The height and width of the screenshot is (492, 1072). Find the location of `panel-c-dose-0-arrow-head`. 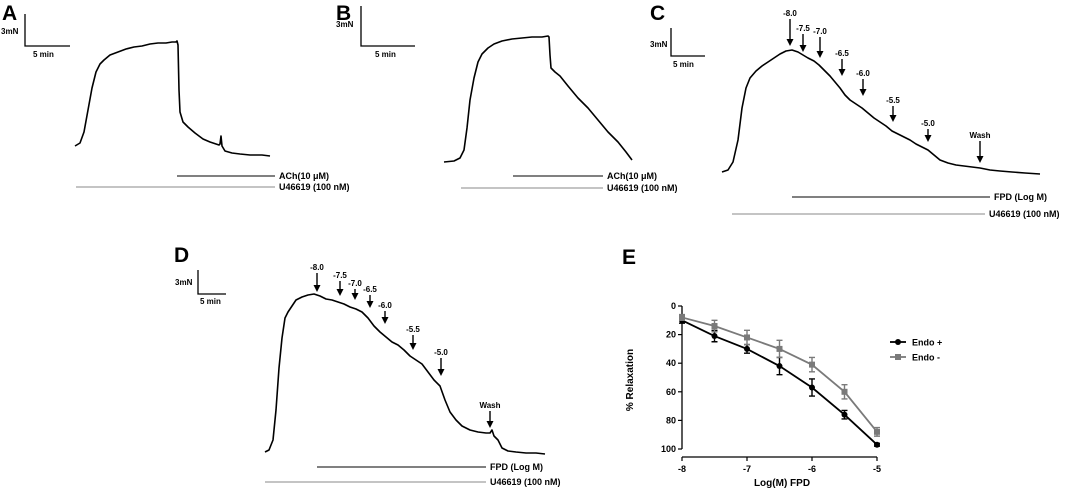

panel-c-dose-0-arrow-head is located at coordinates (790, 42).